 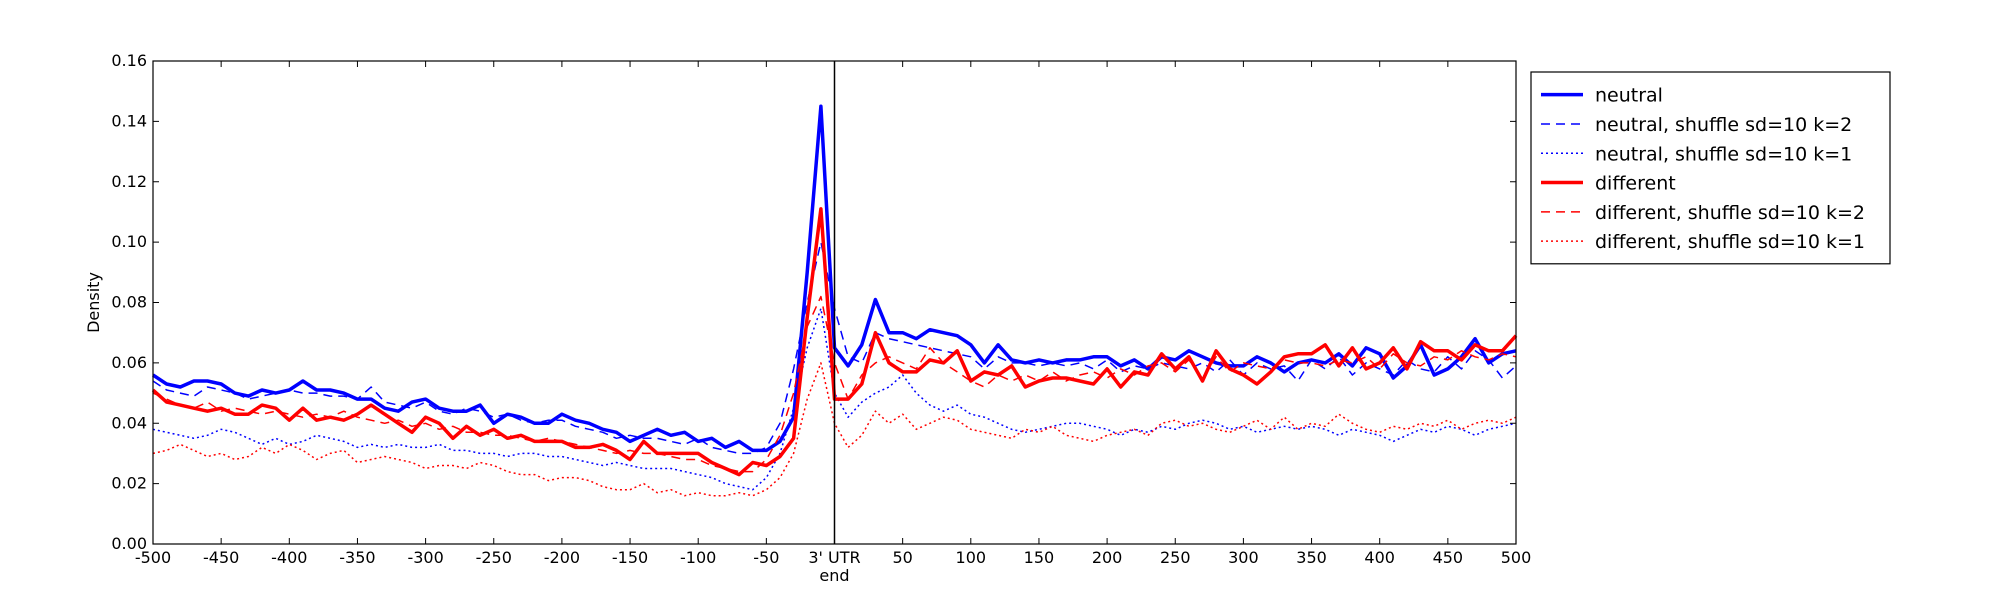 I want to click on y-tick-label: 0.02, so click(x=129, y=483).